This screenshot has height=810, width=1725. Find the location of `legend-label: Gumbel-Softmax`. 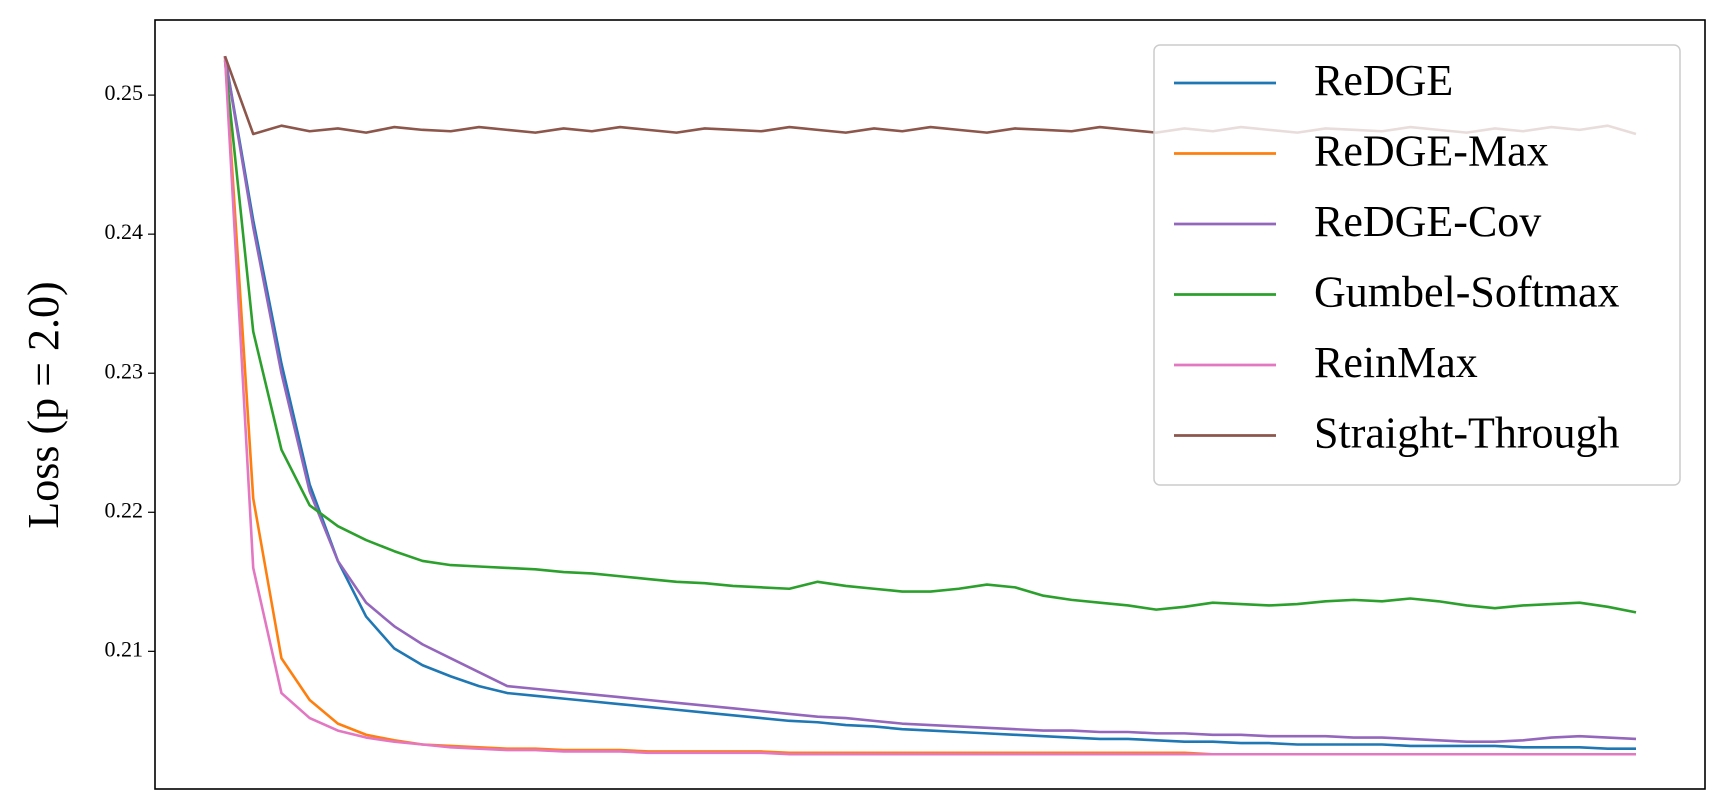

legend-label: Gumbel-Softmax is located at coordinates (1467, 292).